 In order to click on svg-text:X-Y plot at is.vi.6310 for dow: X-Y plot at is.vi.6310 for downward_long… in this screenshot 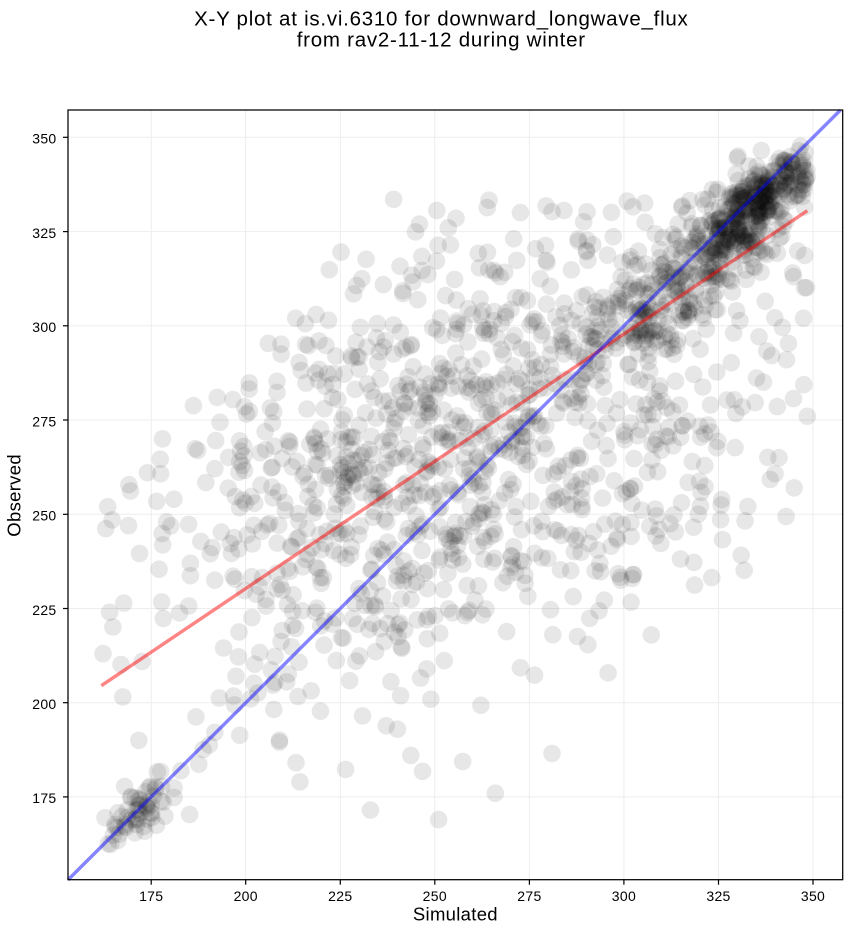, I will do `click(441, 18)`.